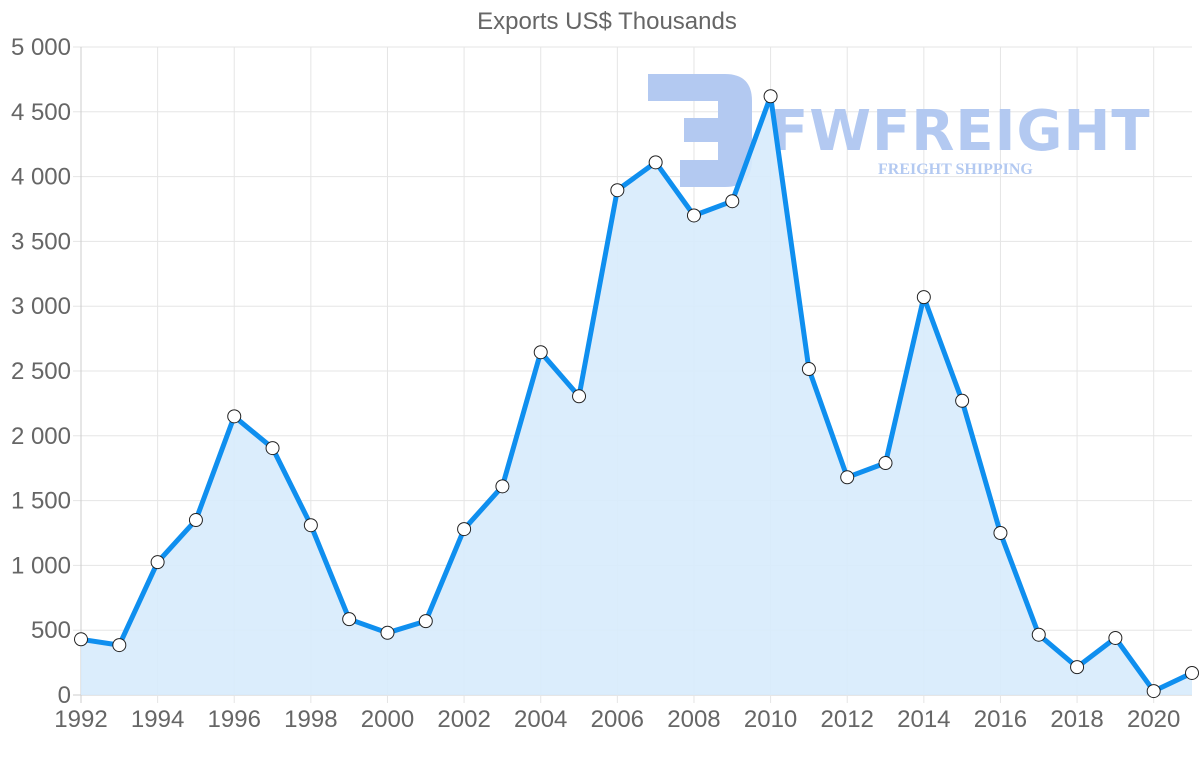 This screenshot has height=763, width=1200. What do you see at coordinates (617, 190) in the screenshot?
I see `data-point-2006` at bounding box center [617, 190].